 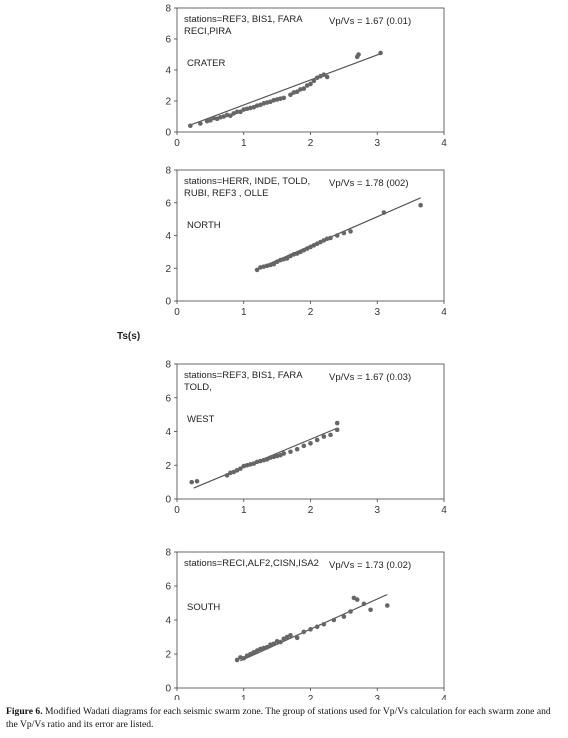 I want to click on zone-label: NORTH, so click(x=204, y=225).